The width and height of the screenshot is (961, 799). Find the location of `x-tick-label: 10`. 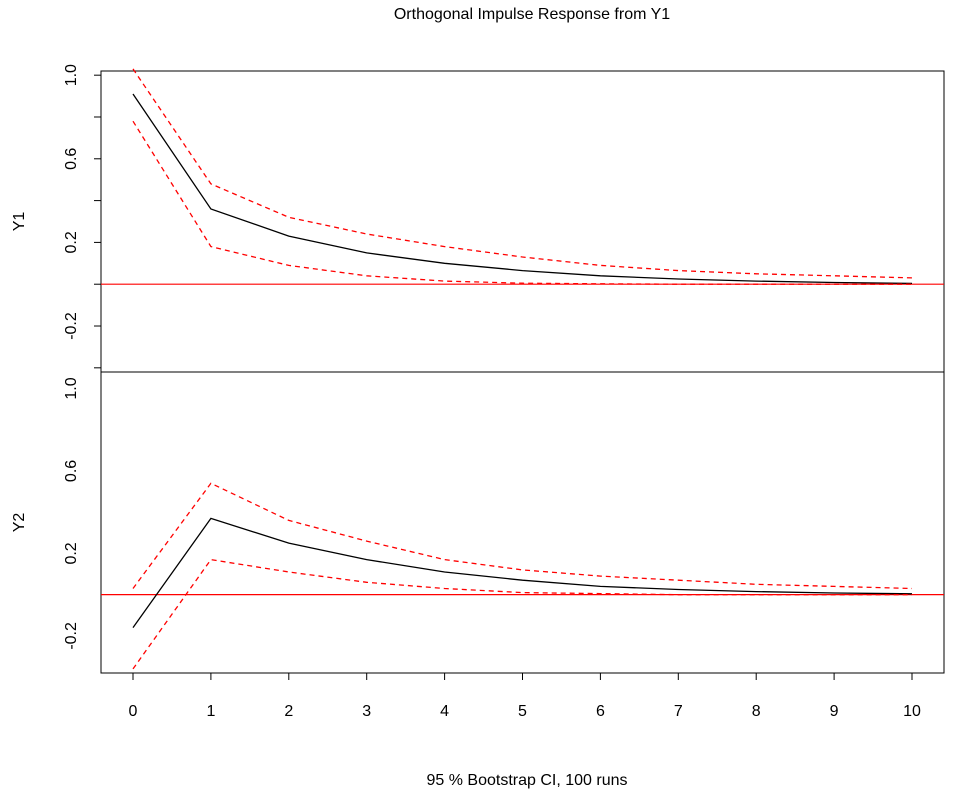

x-tick-label: 10 is located at coordinates (912, 711).